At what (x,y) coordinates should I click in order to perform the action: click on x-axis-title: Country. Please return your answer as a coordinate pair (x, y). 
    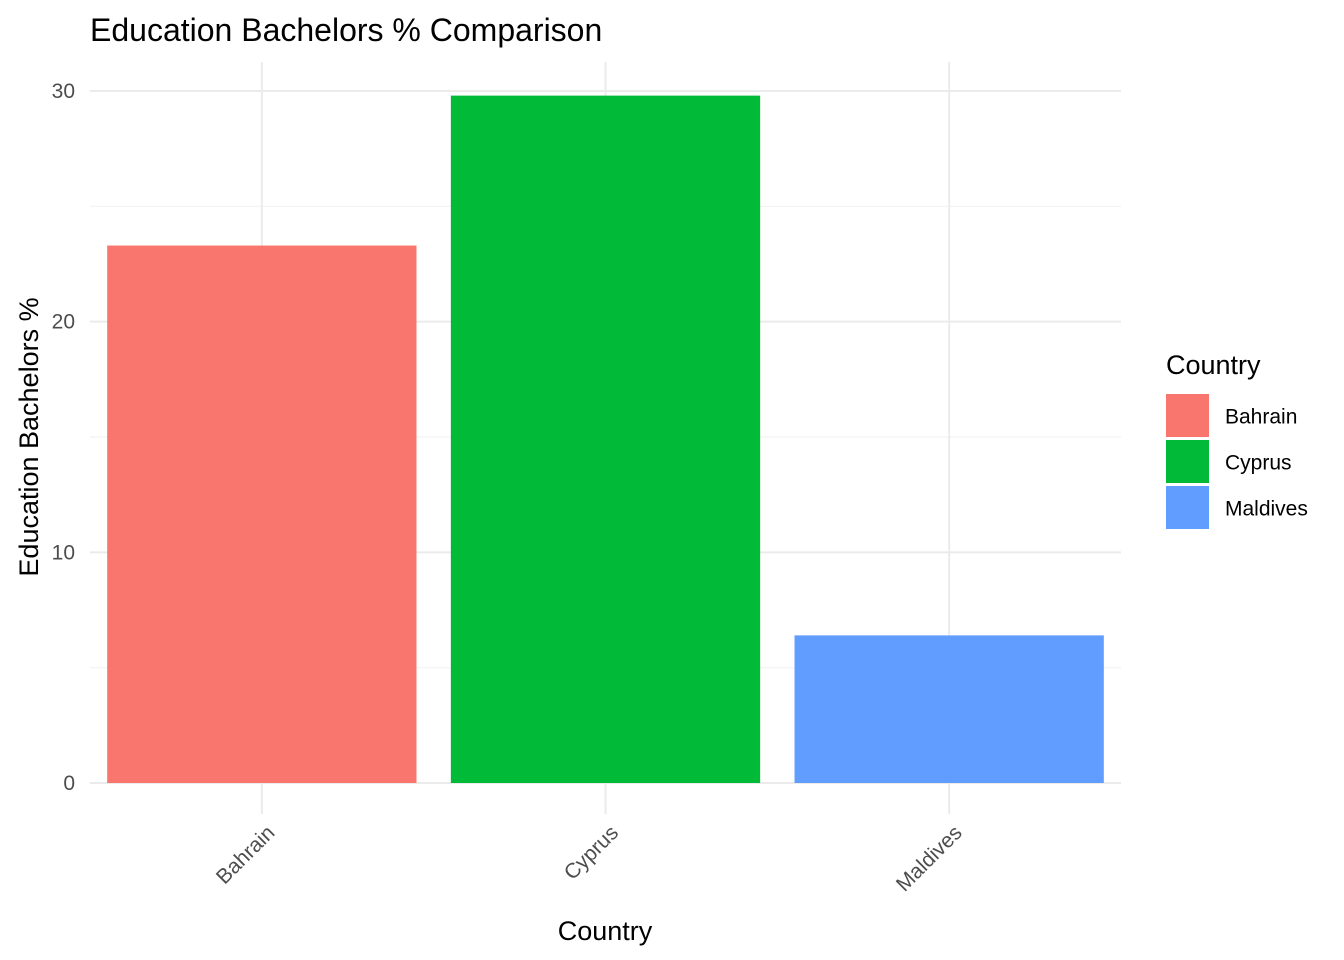
    Looking at the image, I should click on (605, 931).